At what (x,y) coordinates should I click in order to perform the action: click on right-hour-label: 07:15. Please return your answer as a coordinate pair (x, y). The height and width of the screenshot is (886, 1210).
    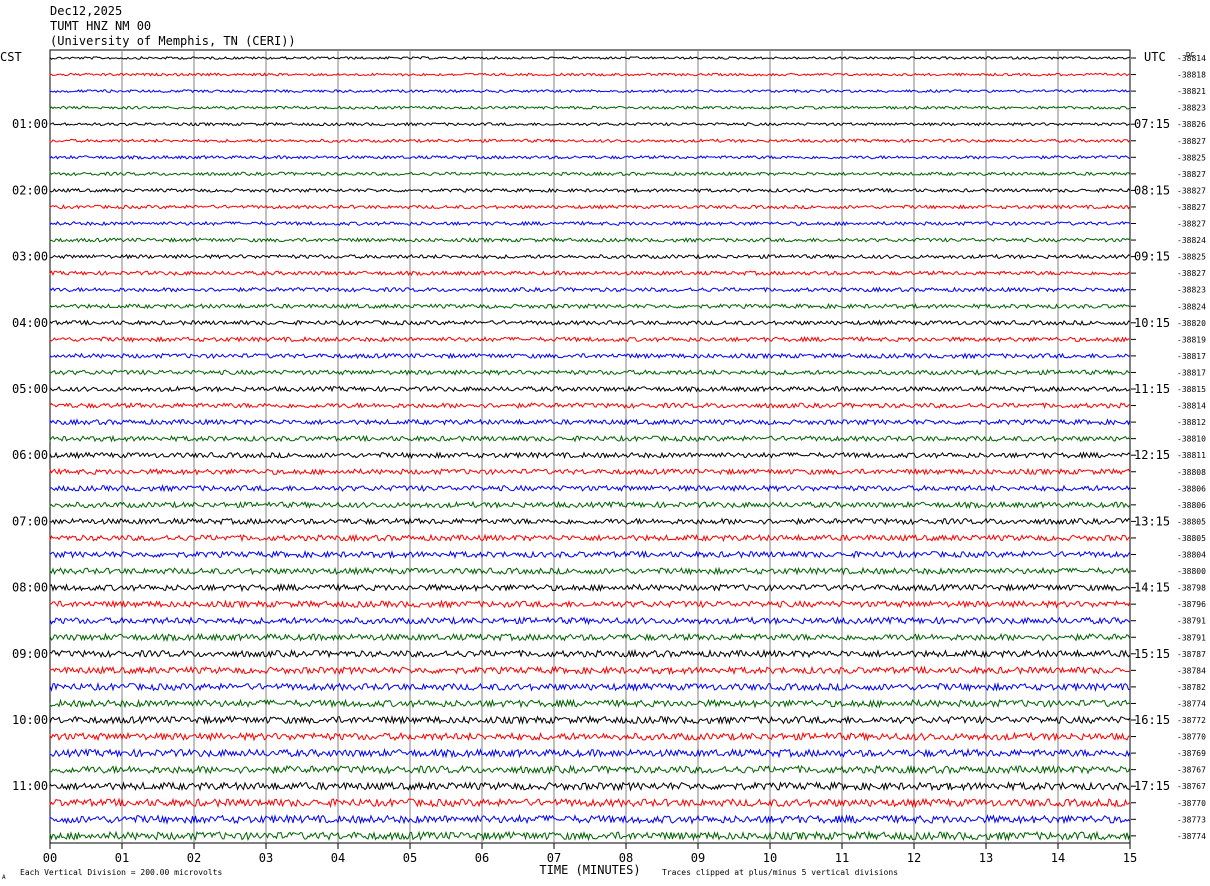
    Looking at the image, I should click on (1152, 124).